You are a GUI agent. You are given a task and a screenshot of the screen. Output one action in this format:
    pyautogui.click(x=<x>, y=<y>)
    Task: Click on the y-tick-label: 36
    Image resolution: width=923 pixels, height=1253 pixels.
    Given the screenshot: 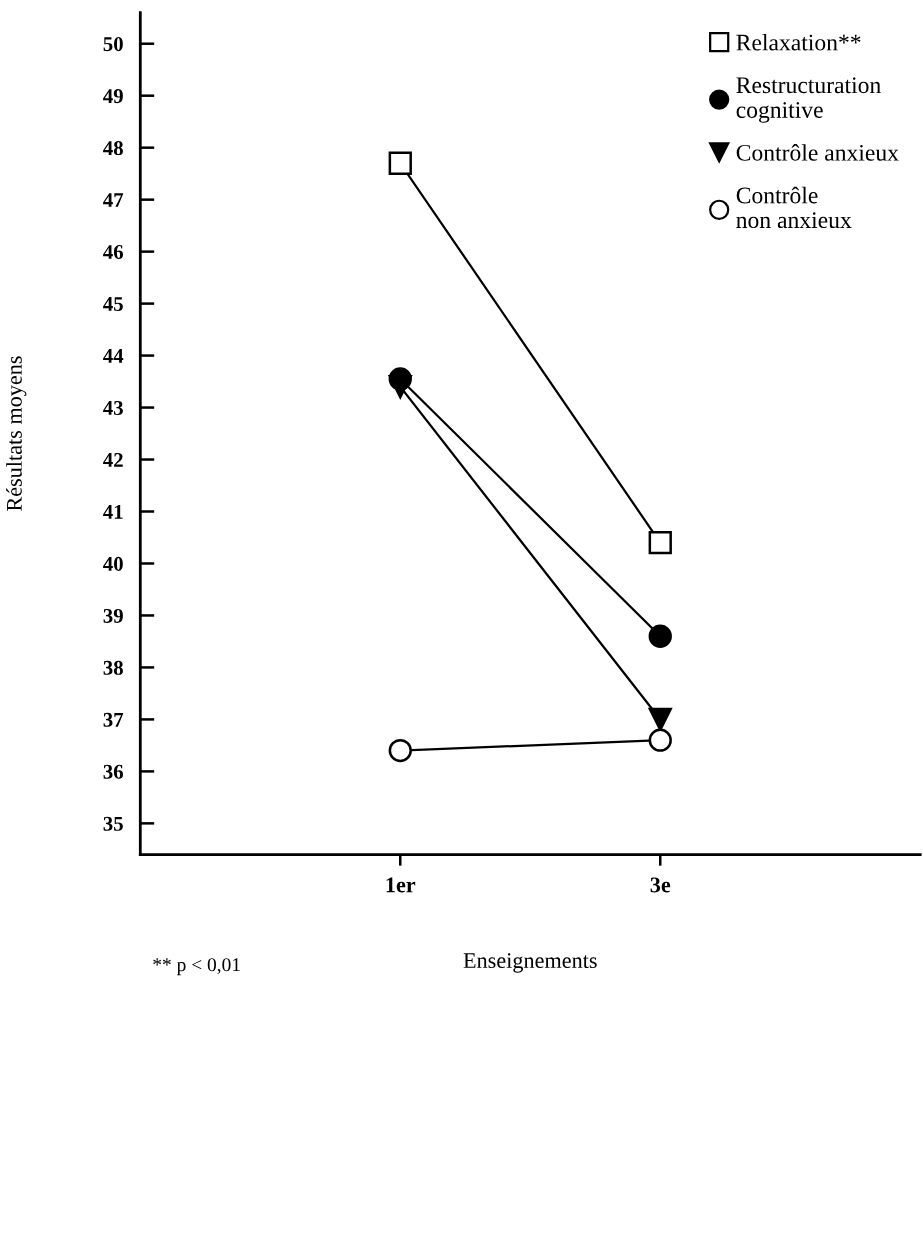 What is the action you would take?
    pyautogui.click(x=113, y=771)
    